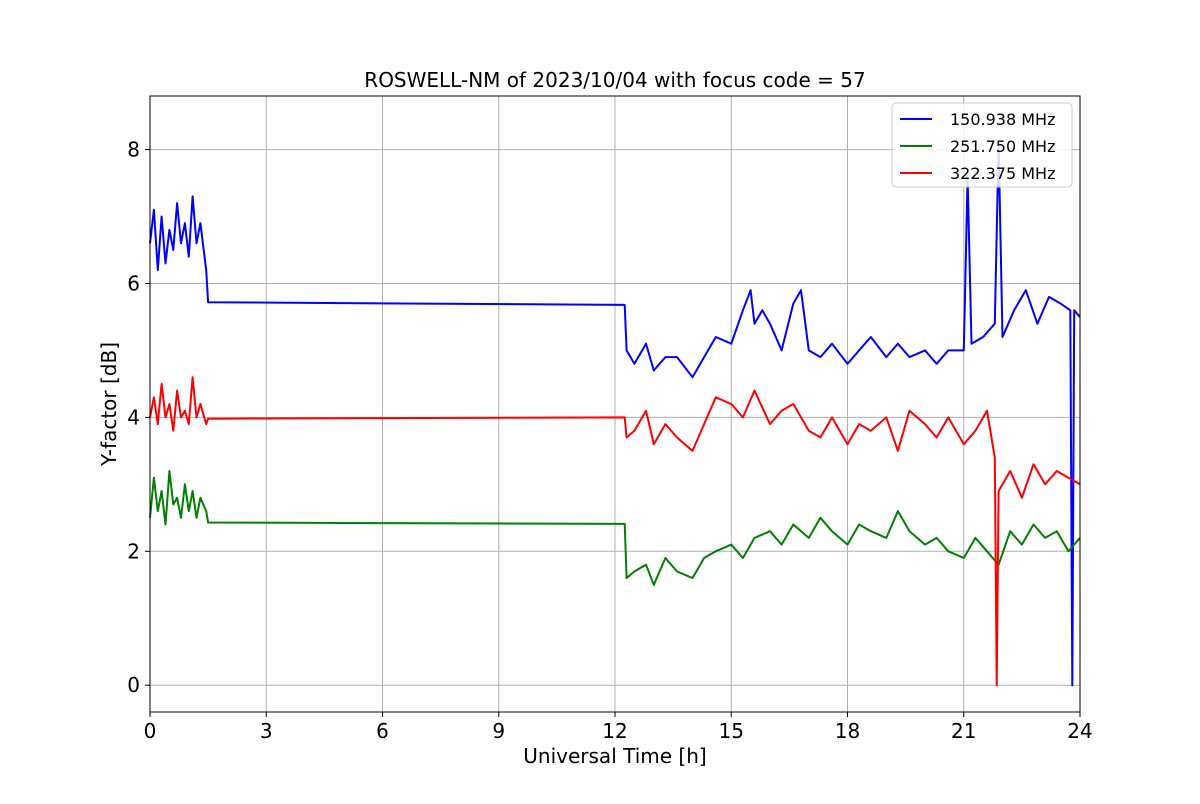 The width and height of the screenshot is (1200, 804). I want to click on legend-label: 150.938 MHz, so click(1002, 119).